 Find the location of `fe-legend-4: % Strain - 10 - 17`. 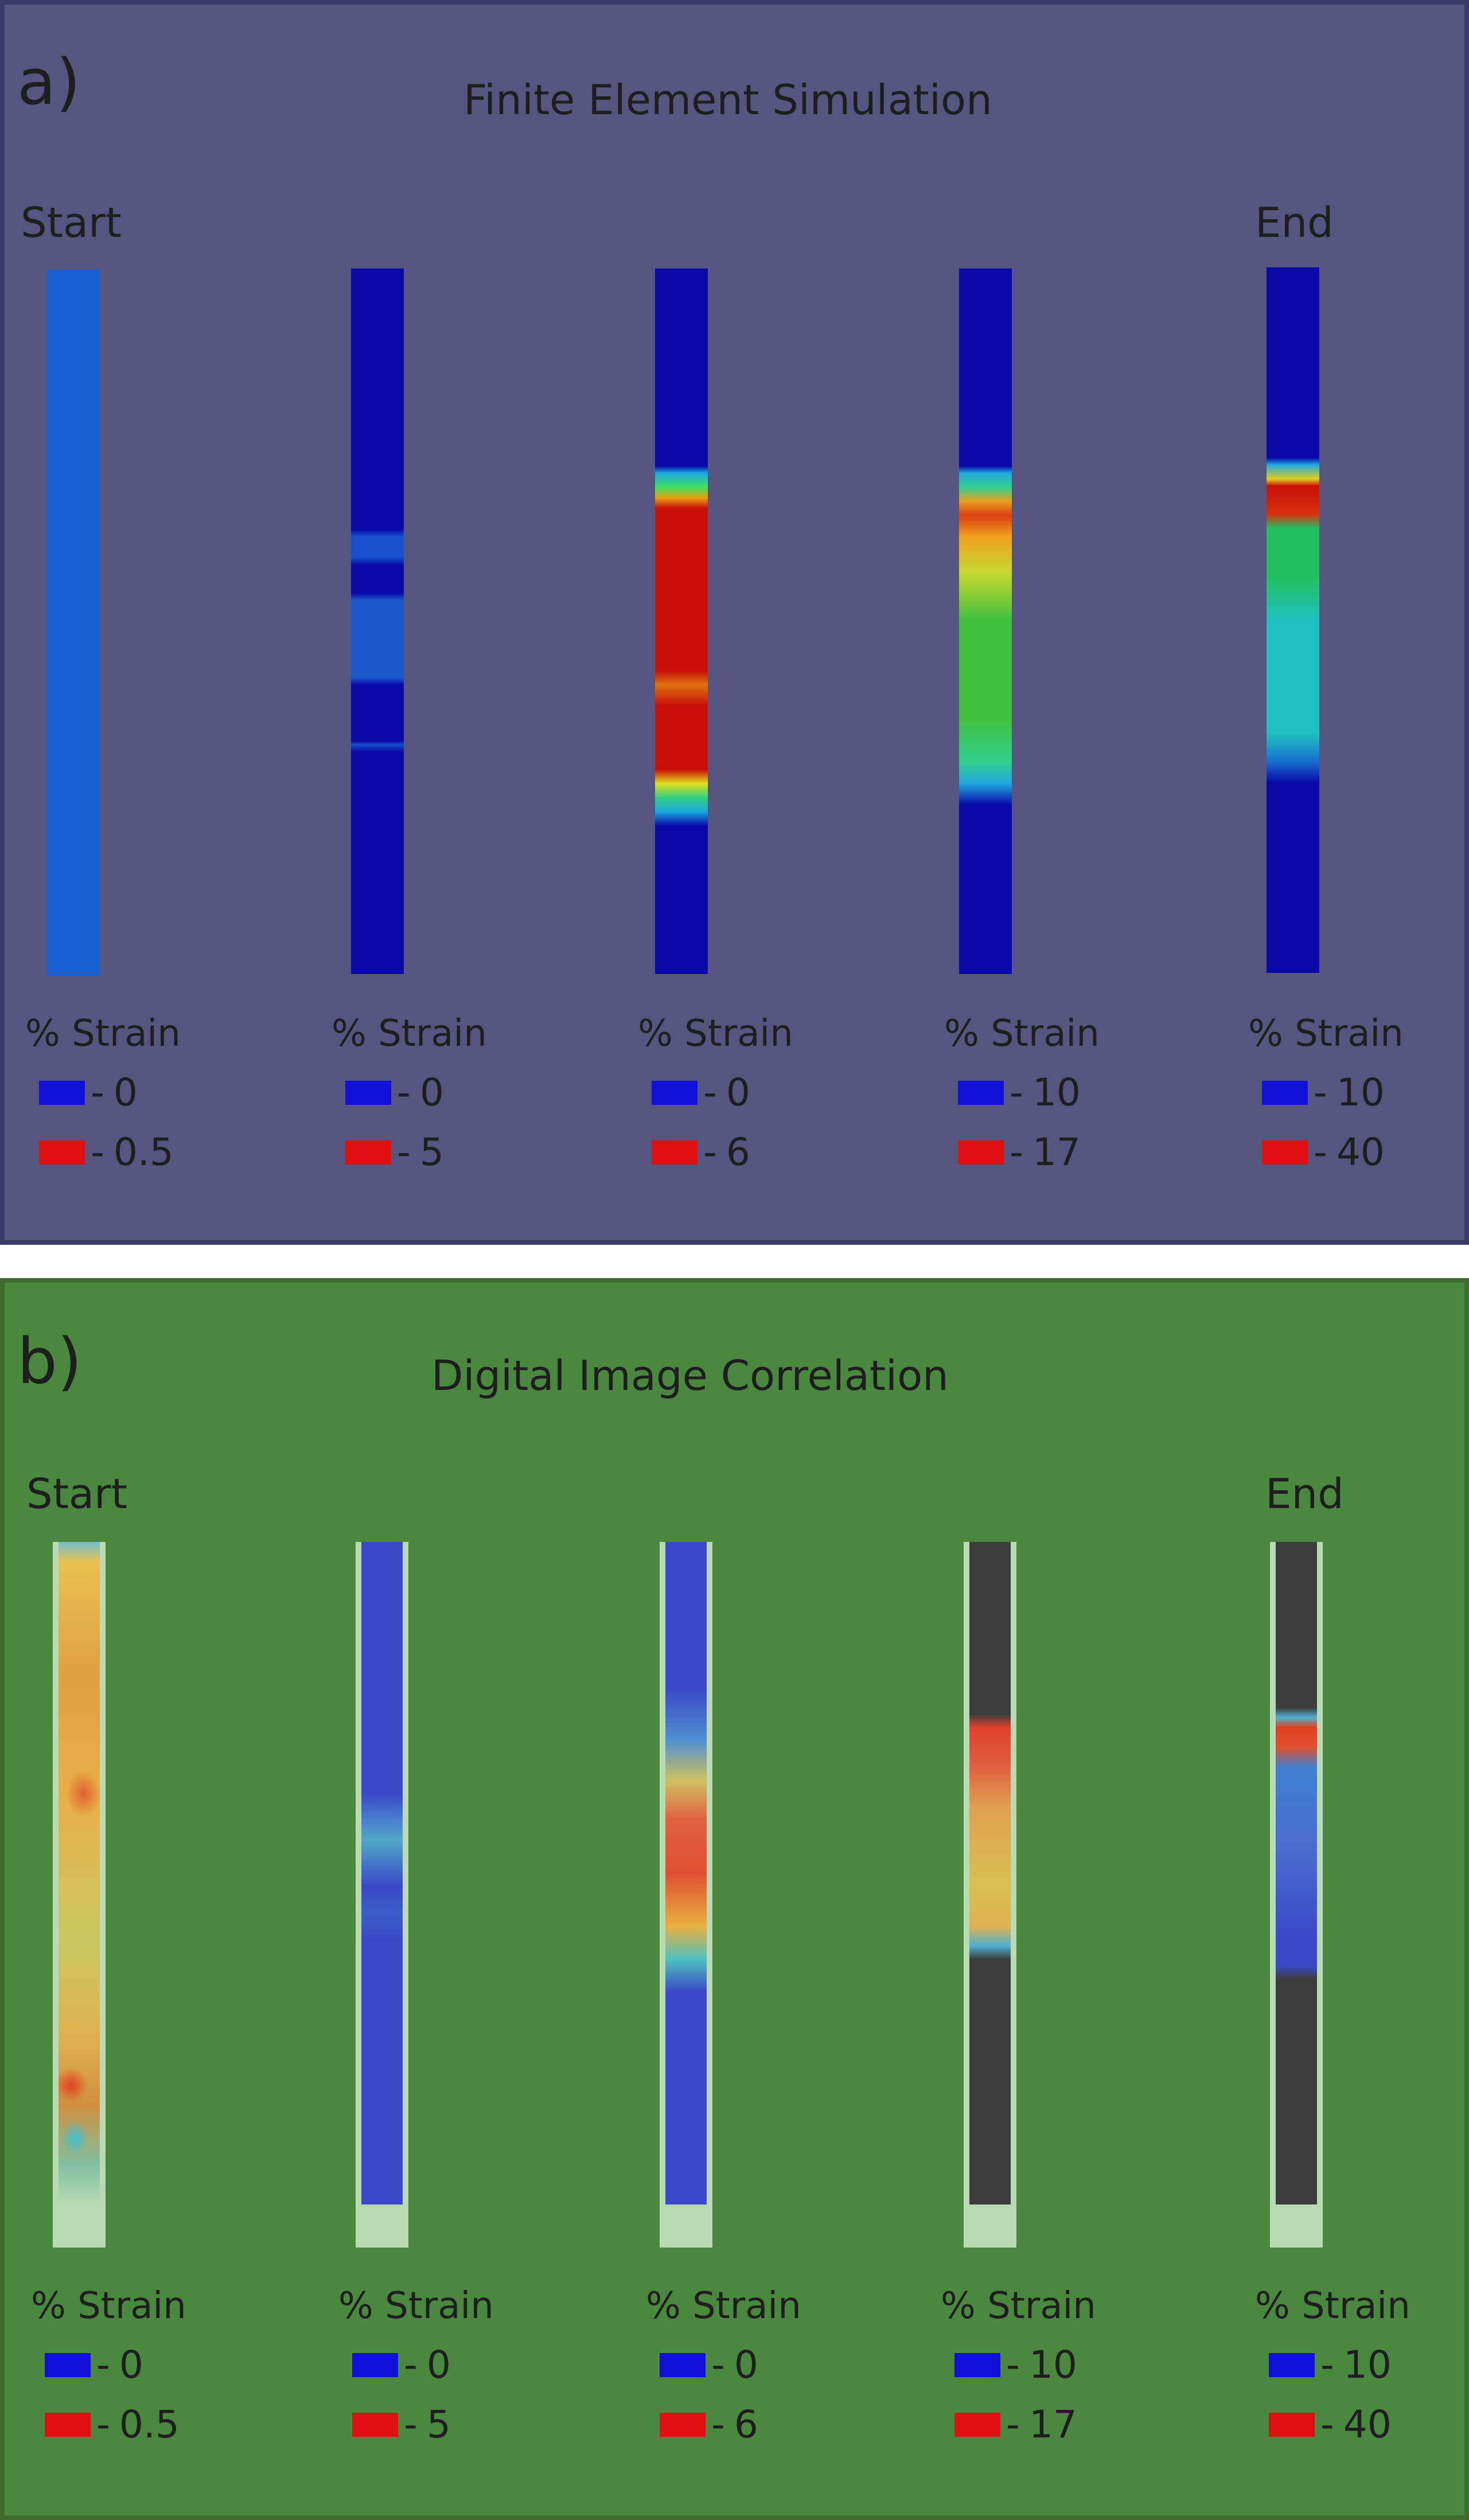

fe-legend-4: % Strain - 10 - 17 is located at coordinates (1048, 1093).